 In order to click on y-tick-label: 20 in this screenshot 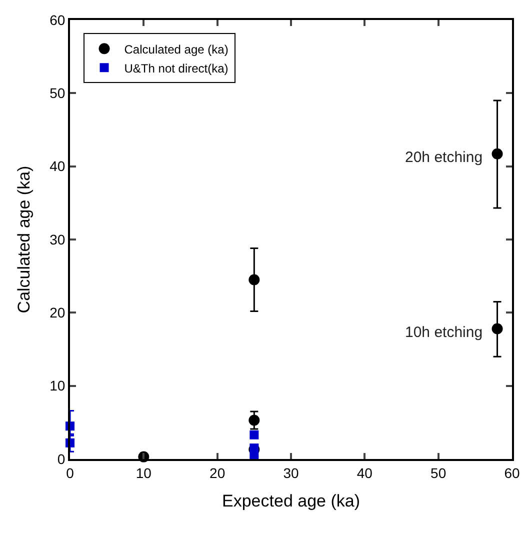, I will do `click(58, 312)`.